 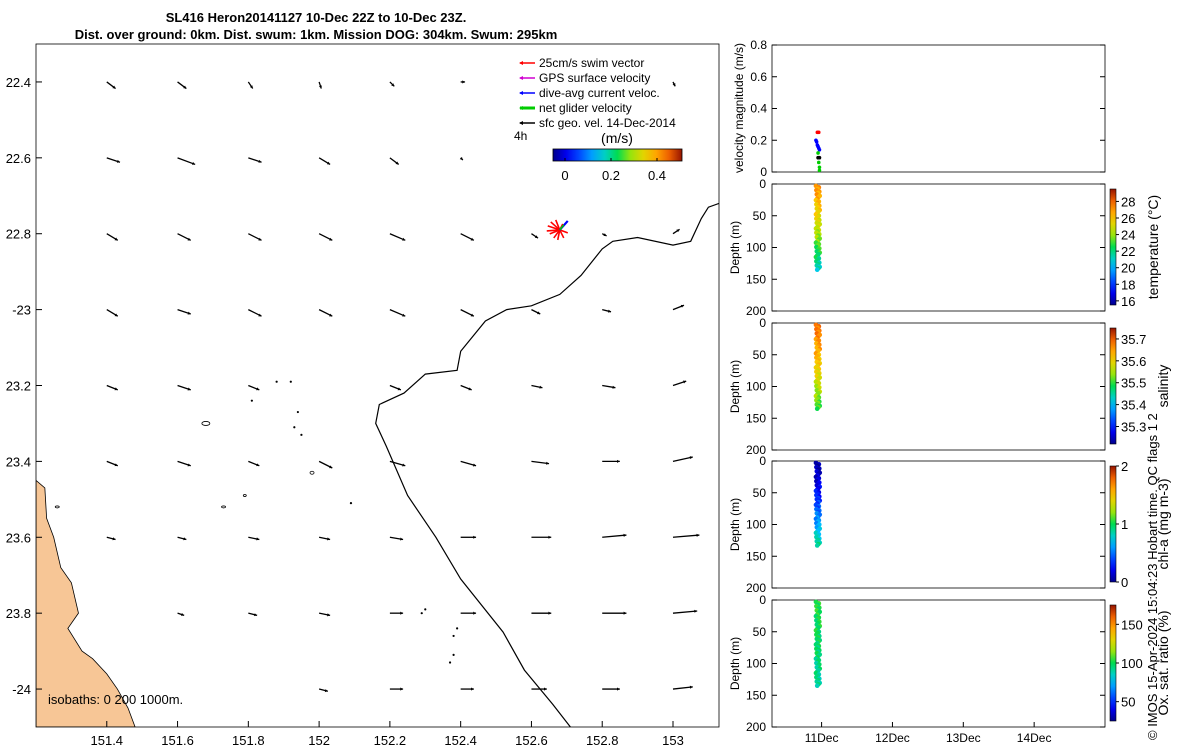 I want to click on velocity-y-tick-label: 0.2, so click(x=758, y=140).